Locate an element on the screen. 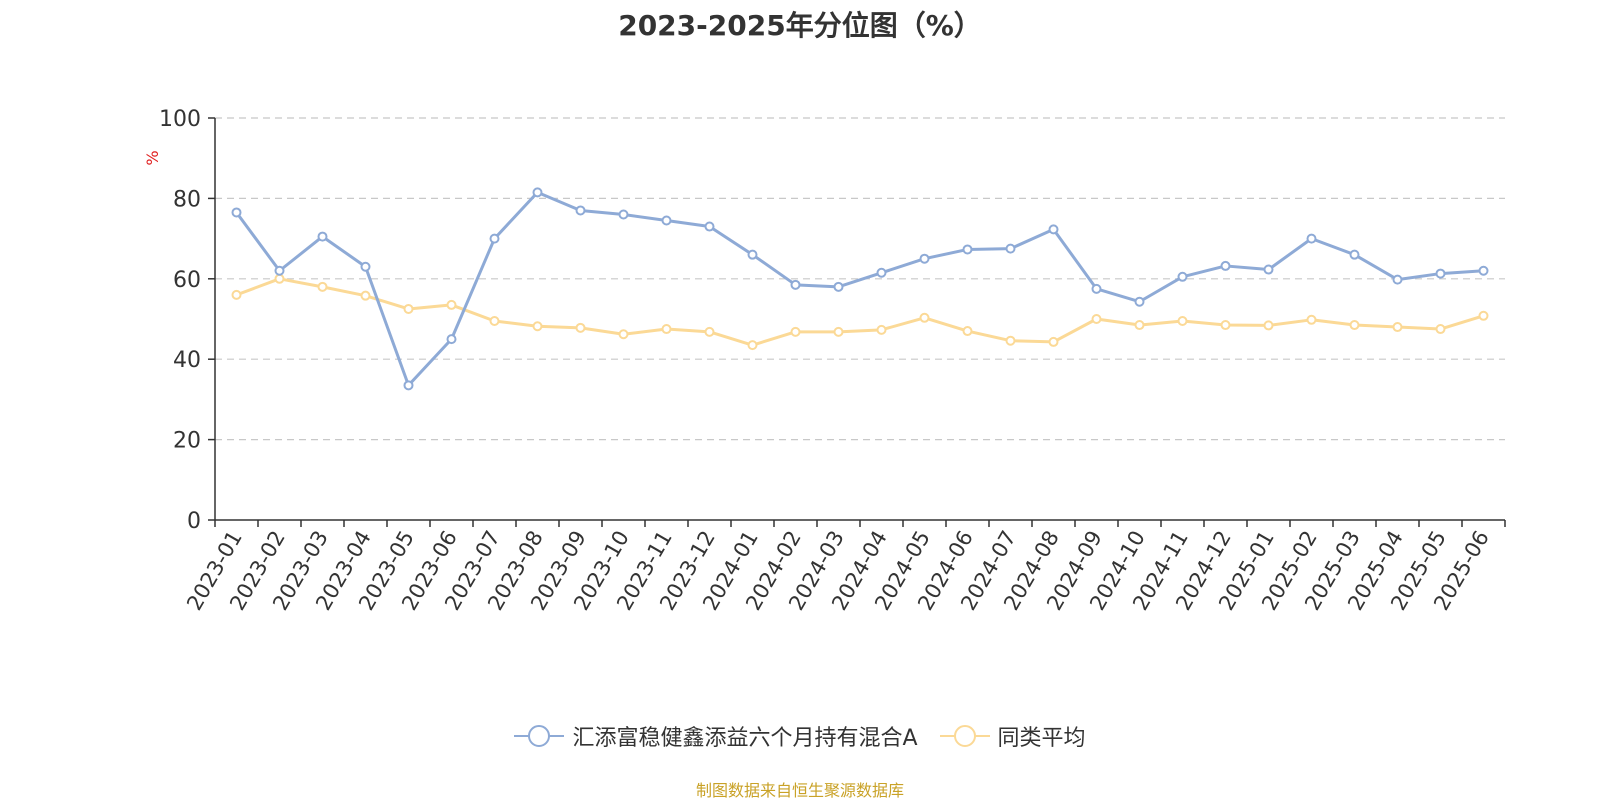 This screenshot has width=1600, height=800. legend-item-fund: 汇添富稳健鑫添益六个月持有混合A is located at coordinates (716, 736).